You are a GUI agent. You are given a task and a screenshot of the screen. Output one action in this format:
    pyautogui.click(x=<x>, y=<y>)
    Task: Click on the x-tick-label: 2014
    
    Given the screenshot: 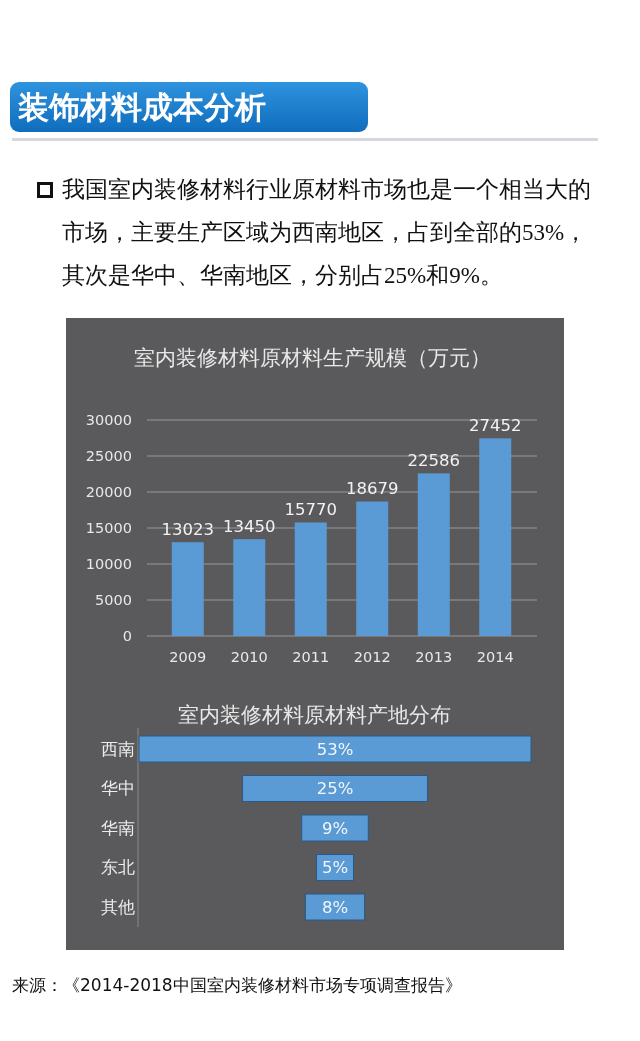 What is the action you would take?
    pyautogui.click(x=495, y=657)
    